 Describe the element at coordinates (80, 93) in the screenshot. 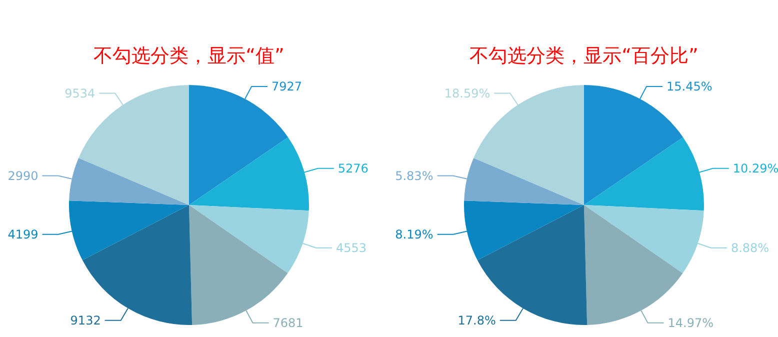

I see `data-label: 9534` at that location.